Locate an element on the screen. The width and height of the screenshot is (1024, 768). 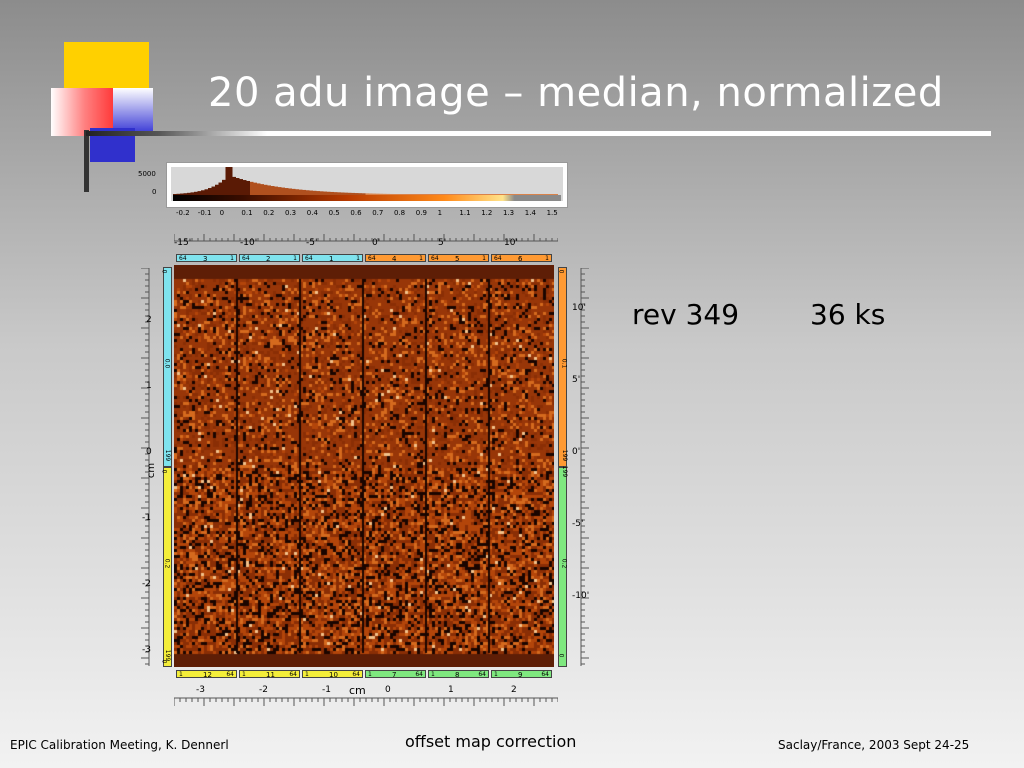
left-strip-label: 0.2 is located at coordinates (167, 563).